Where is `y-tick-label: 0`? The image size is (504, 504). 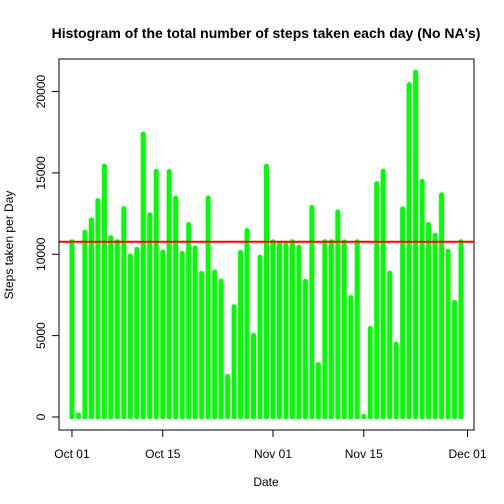 y-tick-label: 0 is located at coordinates (41, 416).